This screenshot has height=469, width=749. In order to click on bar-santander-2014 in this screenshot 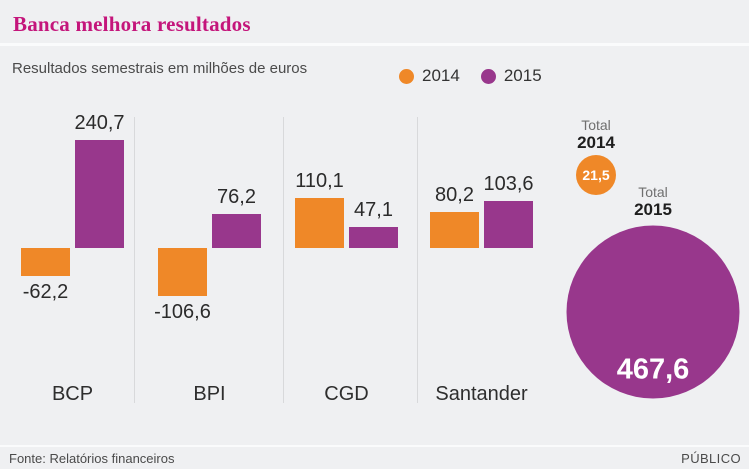, I will do `click(454, 229)`.